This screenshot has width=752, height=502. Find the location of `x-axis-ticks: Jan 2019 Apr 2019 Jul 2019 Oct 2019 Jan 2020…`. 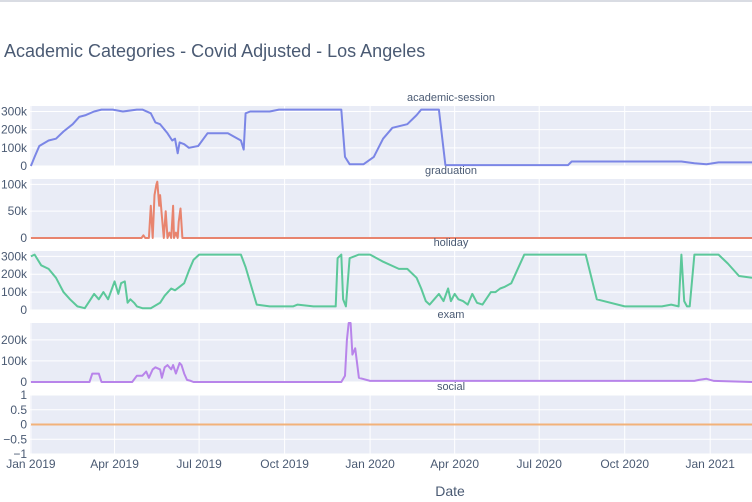

x-axis-ticks: Jan 2019 Apr 2019 Jul 2019 Oct 2019 Jan 2020… is located at coordinates (370, 464).